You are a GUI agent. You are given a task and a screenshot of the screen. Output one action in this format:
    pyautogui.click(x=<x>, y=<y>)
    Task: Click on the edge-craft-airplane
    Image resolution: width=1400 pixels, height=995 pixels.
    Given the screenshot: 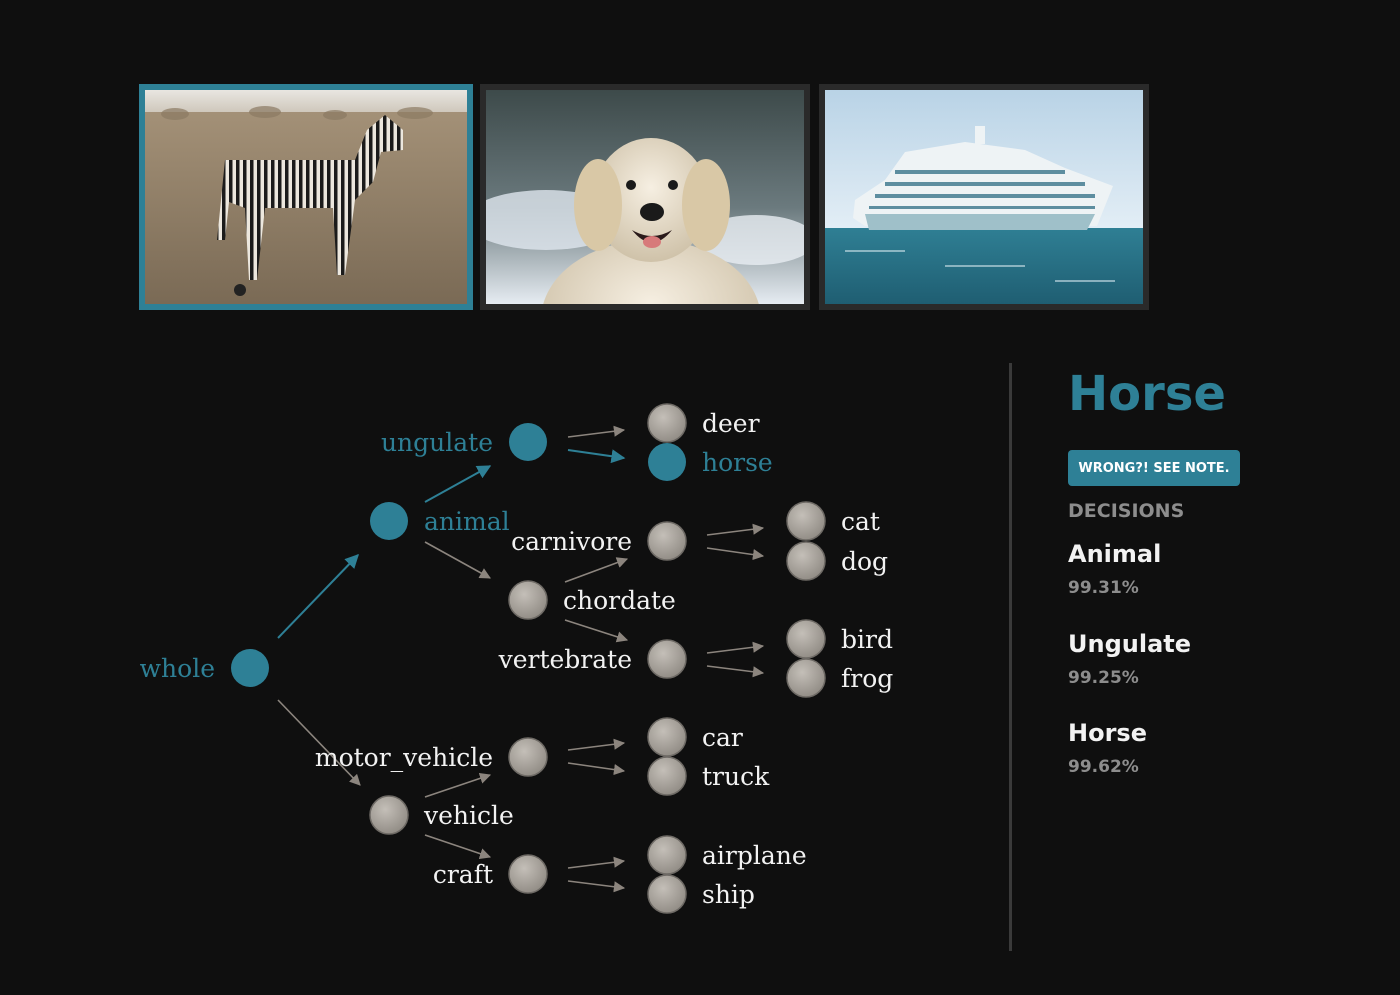 What is the action you would take?
    pyautogui.click(x=596, y=862)
    